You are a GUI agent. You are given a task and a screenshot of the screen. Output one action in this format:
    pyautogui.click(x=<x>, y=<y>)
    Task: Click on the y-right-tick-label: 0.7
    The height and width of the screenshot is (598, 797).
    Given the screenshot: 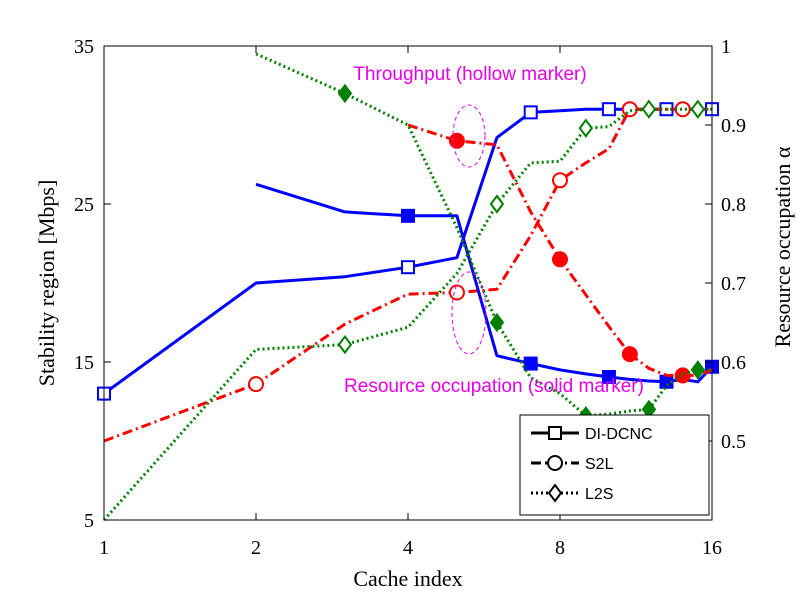 What is the action you would take?
    pyautogui.click(x=733, y=284)
    